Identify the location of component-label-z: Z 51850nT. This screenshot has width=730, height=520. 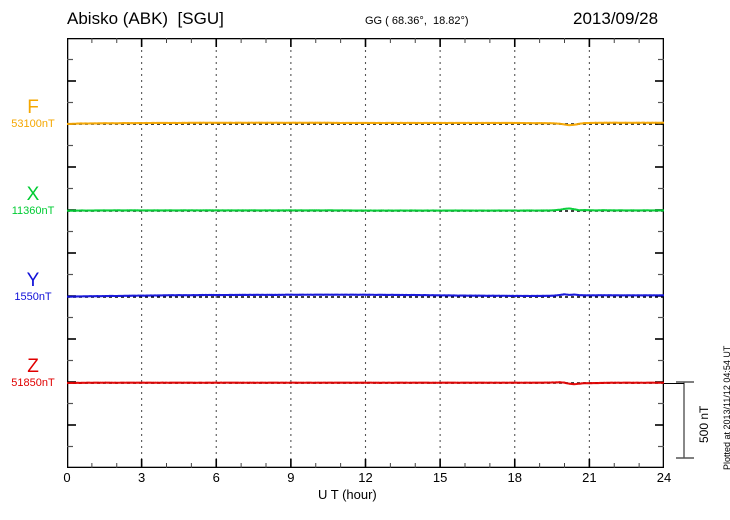
(33, 373).